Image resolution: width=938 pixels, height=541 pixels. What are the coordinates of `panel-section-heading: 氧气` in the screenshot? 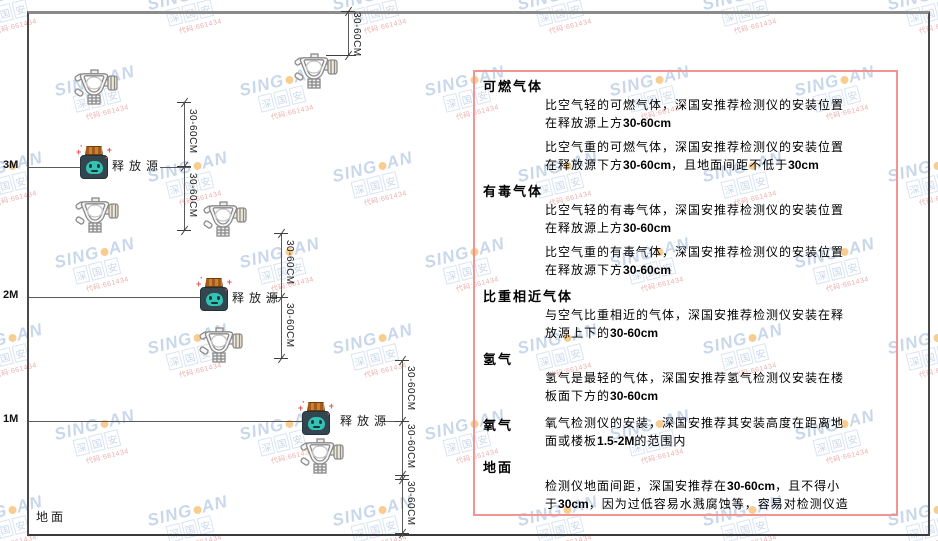 It's located at (498, 425).